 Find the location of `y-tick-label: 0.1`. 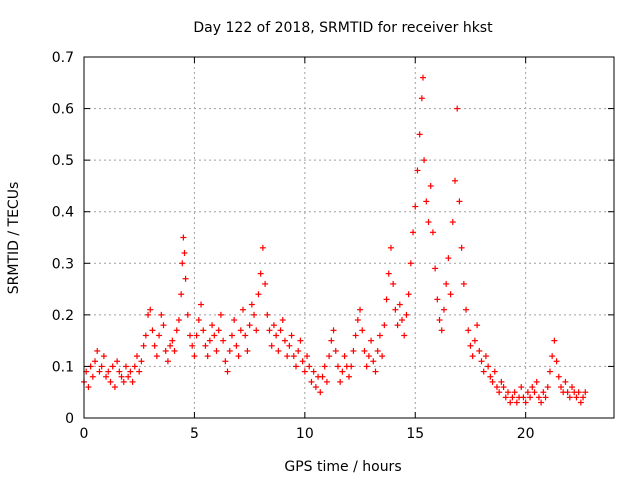

y-tick-label: 0.1 is located at coordinates (63, 367).